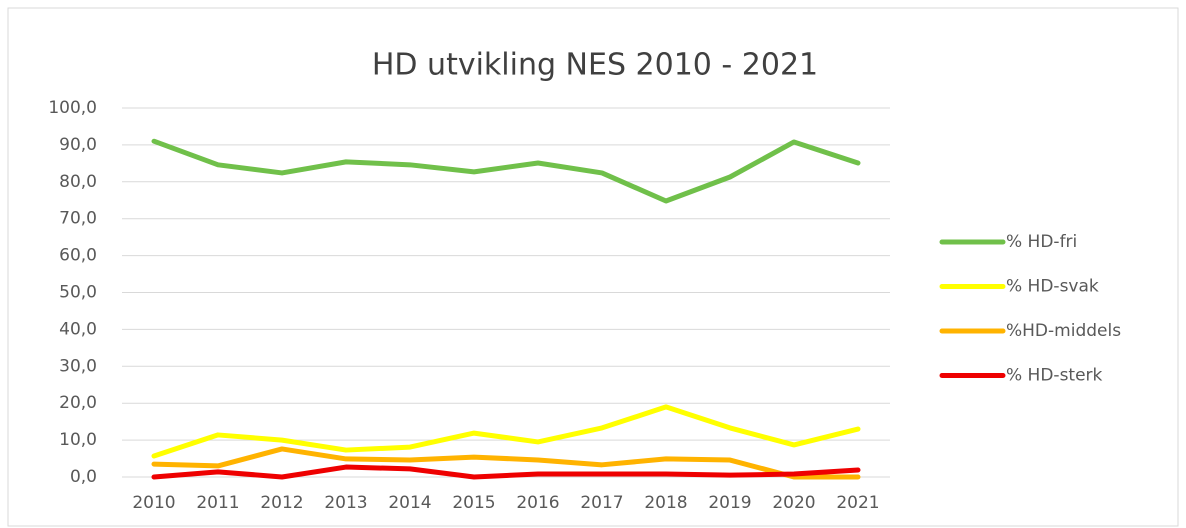 The image size is (1186, 528). Describe the element at coordinates (1054, 376) in the screenshot. I see `legend-label: % HD-sterk` at that location.